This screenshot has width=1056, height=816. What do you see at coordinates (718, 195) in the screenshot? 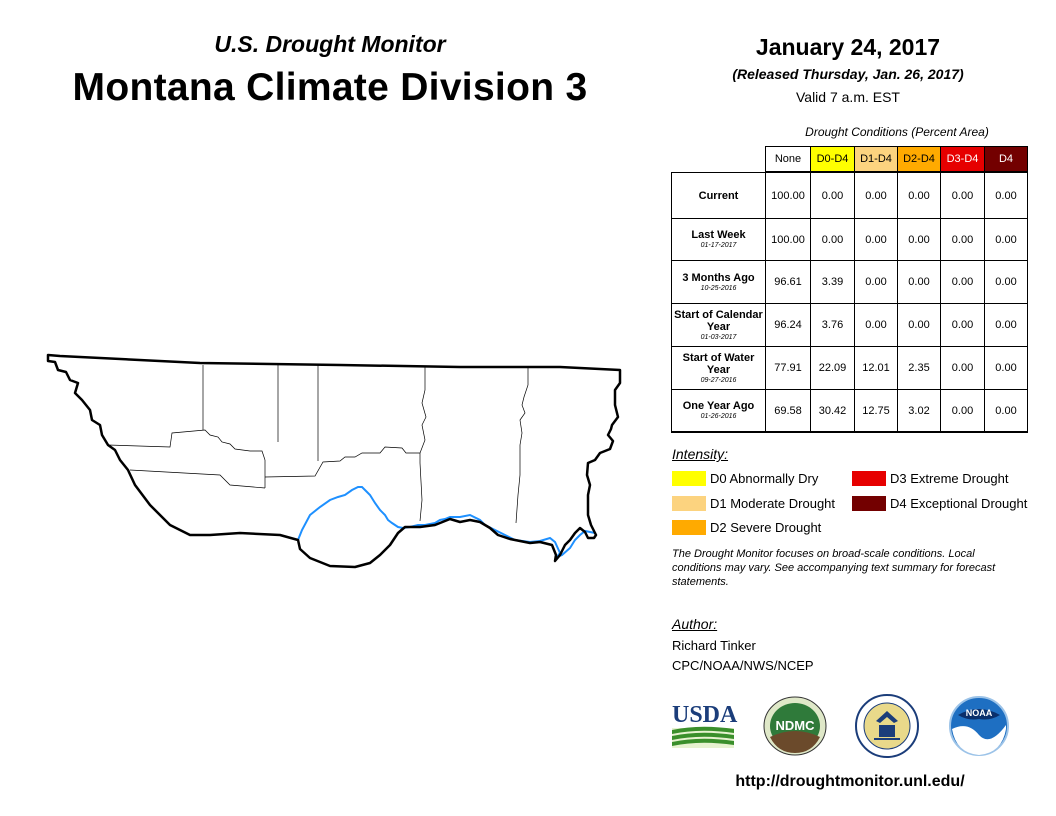
I see `row-period: Current` at bounding box center [718, 195].